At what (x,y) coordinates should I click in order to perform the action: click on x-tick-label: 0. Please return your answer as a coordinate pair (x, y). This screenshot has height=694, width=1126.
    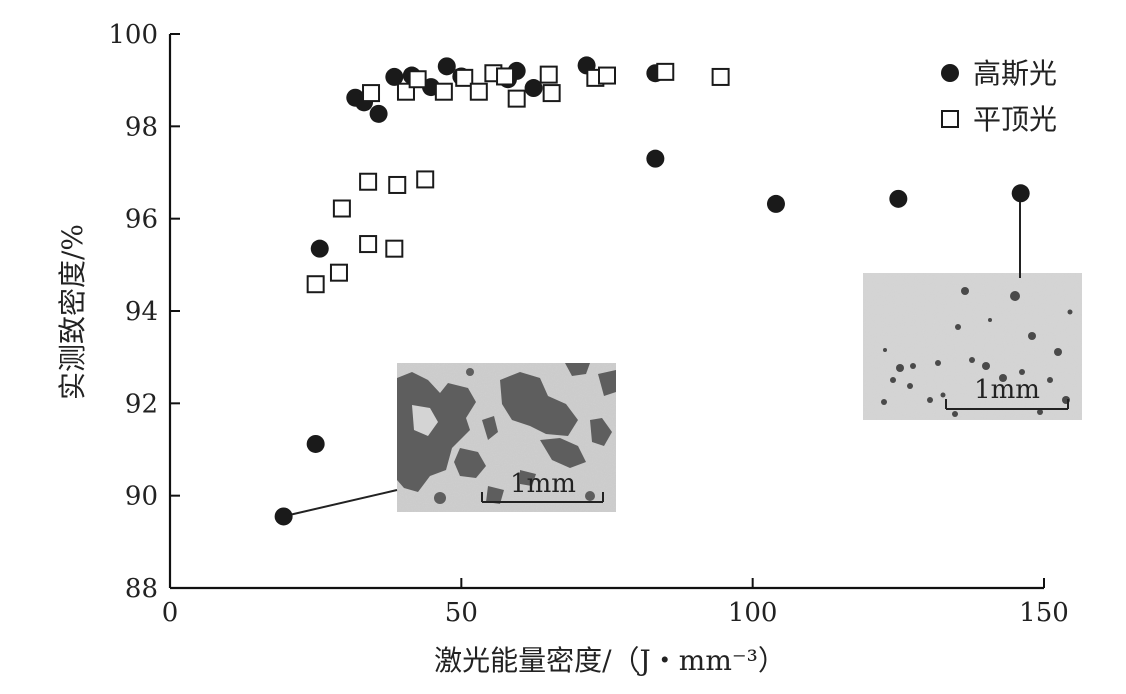
    Looking at the image, I should click on (170, 613).